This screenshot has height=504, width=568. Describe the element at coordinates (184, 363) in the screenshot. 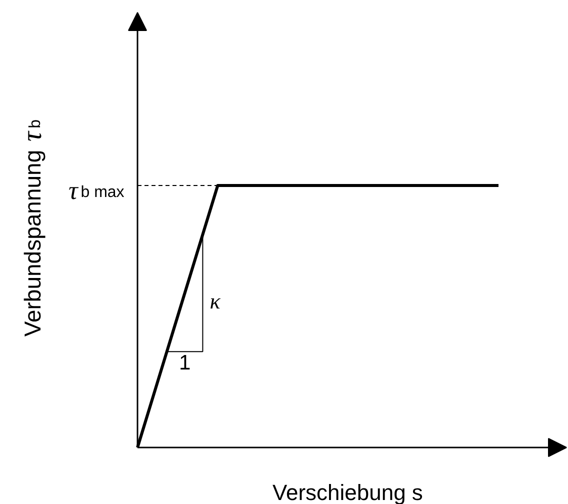

I see `annotation: 1` at that location.